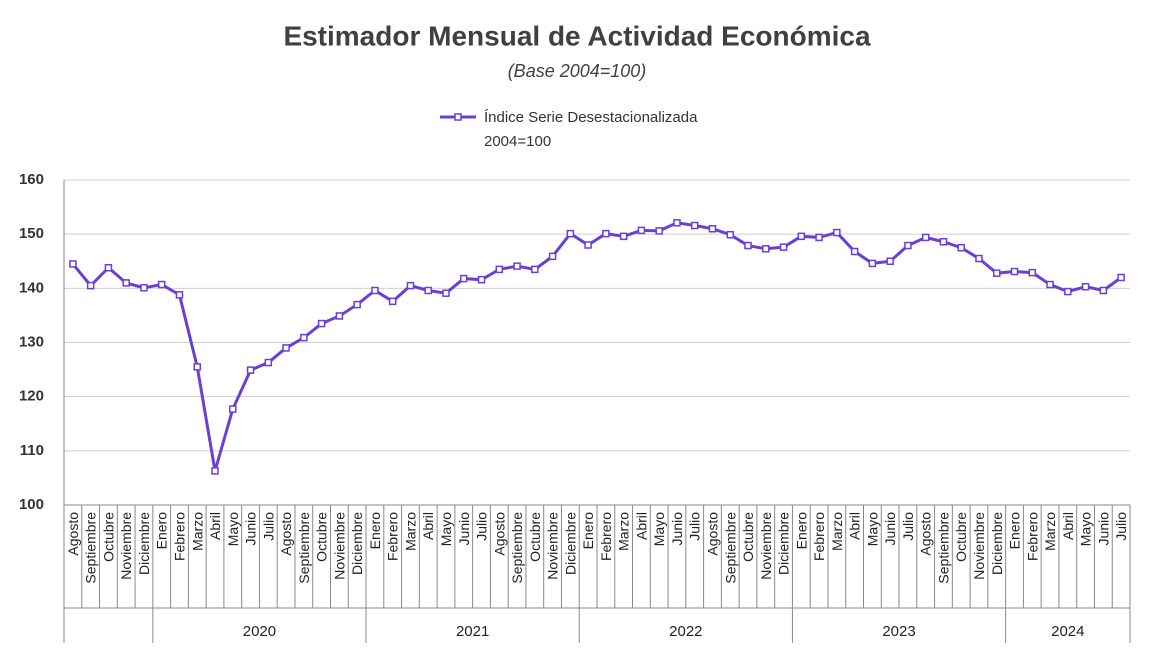 The height and width of the screenshot is (658, 1154). Describe the element at coordinates (32, 450) in the screenshot. I see `y-tick-label: 110` at that location.